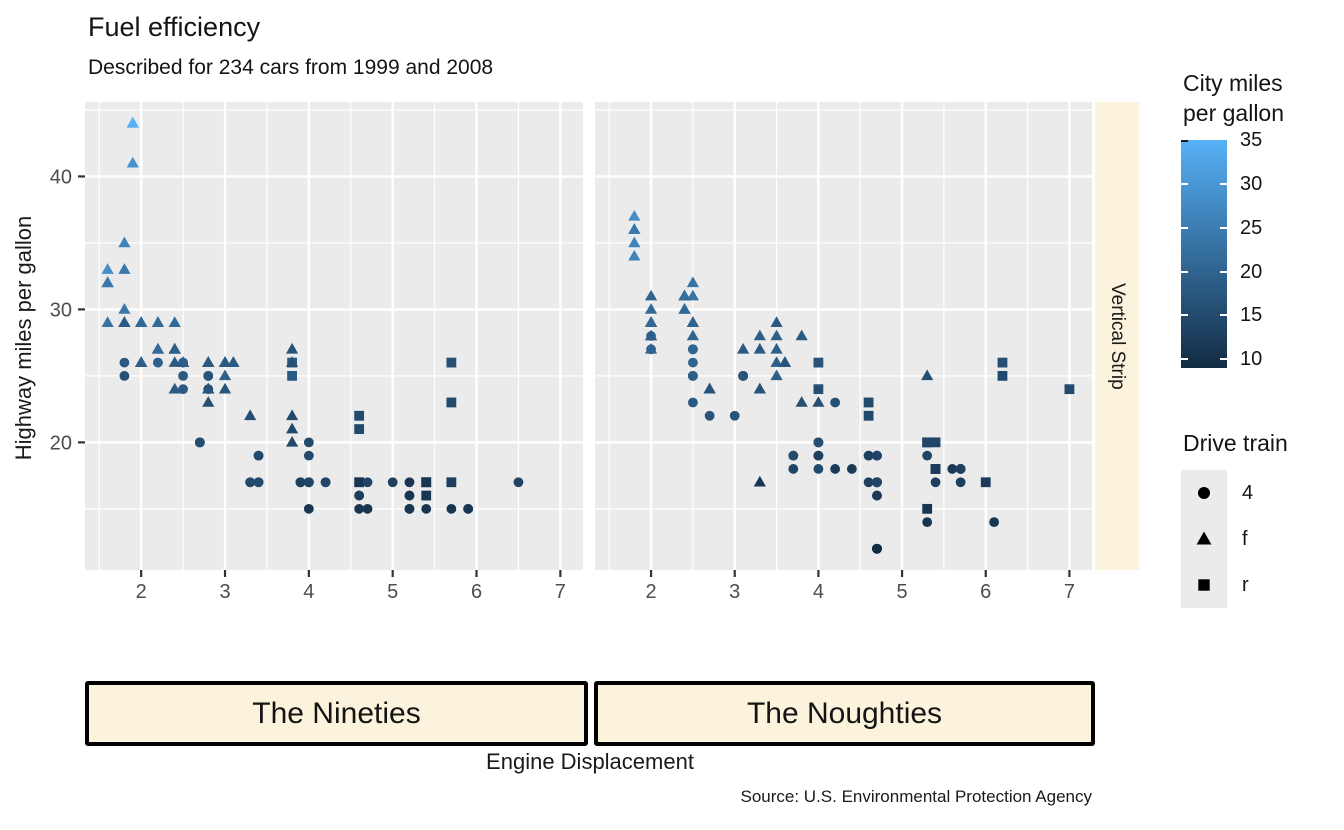 The width and height of the screenshot is (1344, 830). I want to click on x-axis-title: Engine Displacement, so click(590, 761).